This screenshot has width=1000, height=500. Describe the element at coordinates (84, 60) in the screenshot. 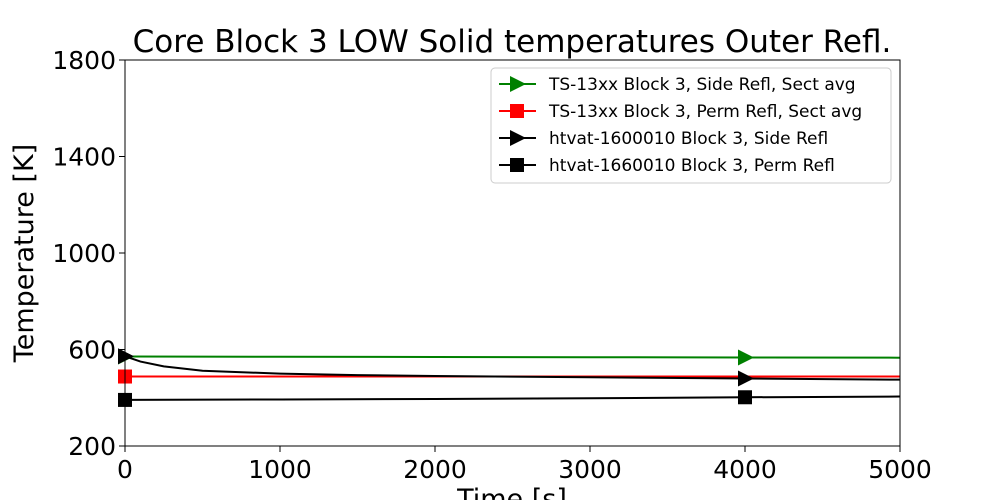

I see `y-tick-label: 1800` at that location.